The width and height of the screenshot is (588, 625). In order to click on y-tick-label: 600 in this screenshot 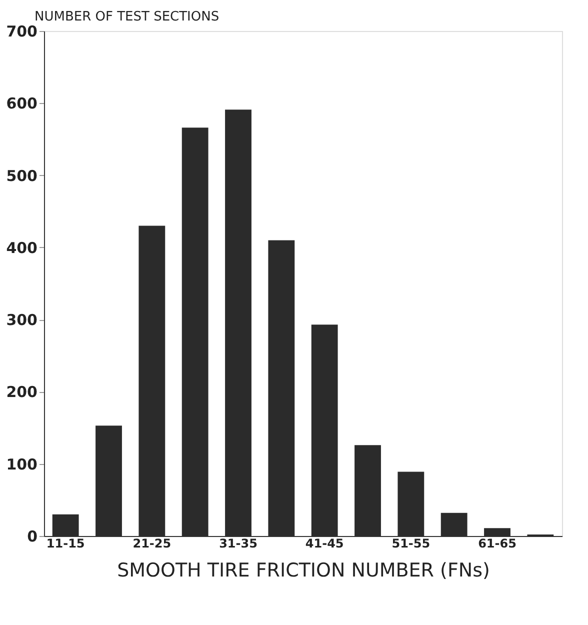, I will do `click(22, 103)`.